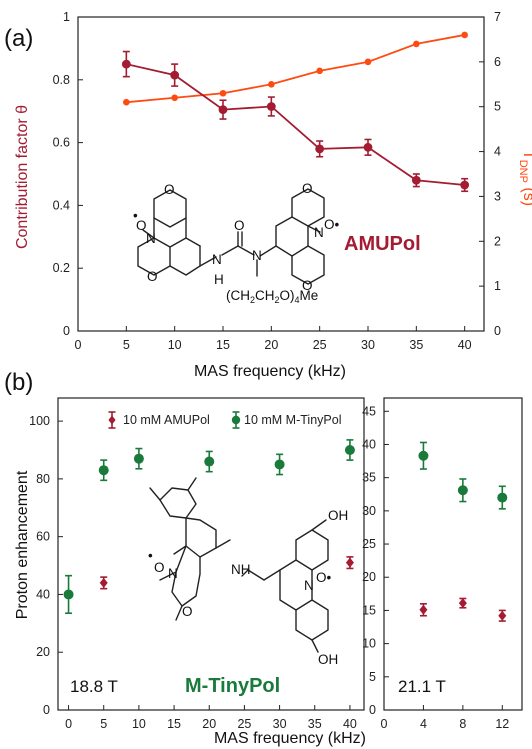 Image resolution: width=532 pixels, height=749 pixels. What do you see at coordinates (43, 652) in the screenshot?
I see `panel-b-left-y-tick-label-1: 20` at bounding box center [43, 652].